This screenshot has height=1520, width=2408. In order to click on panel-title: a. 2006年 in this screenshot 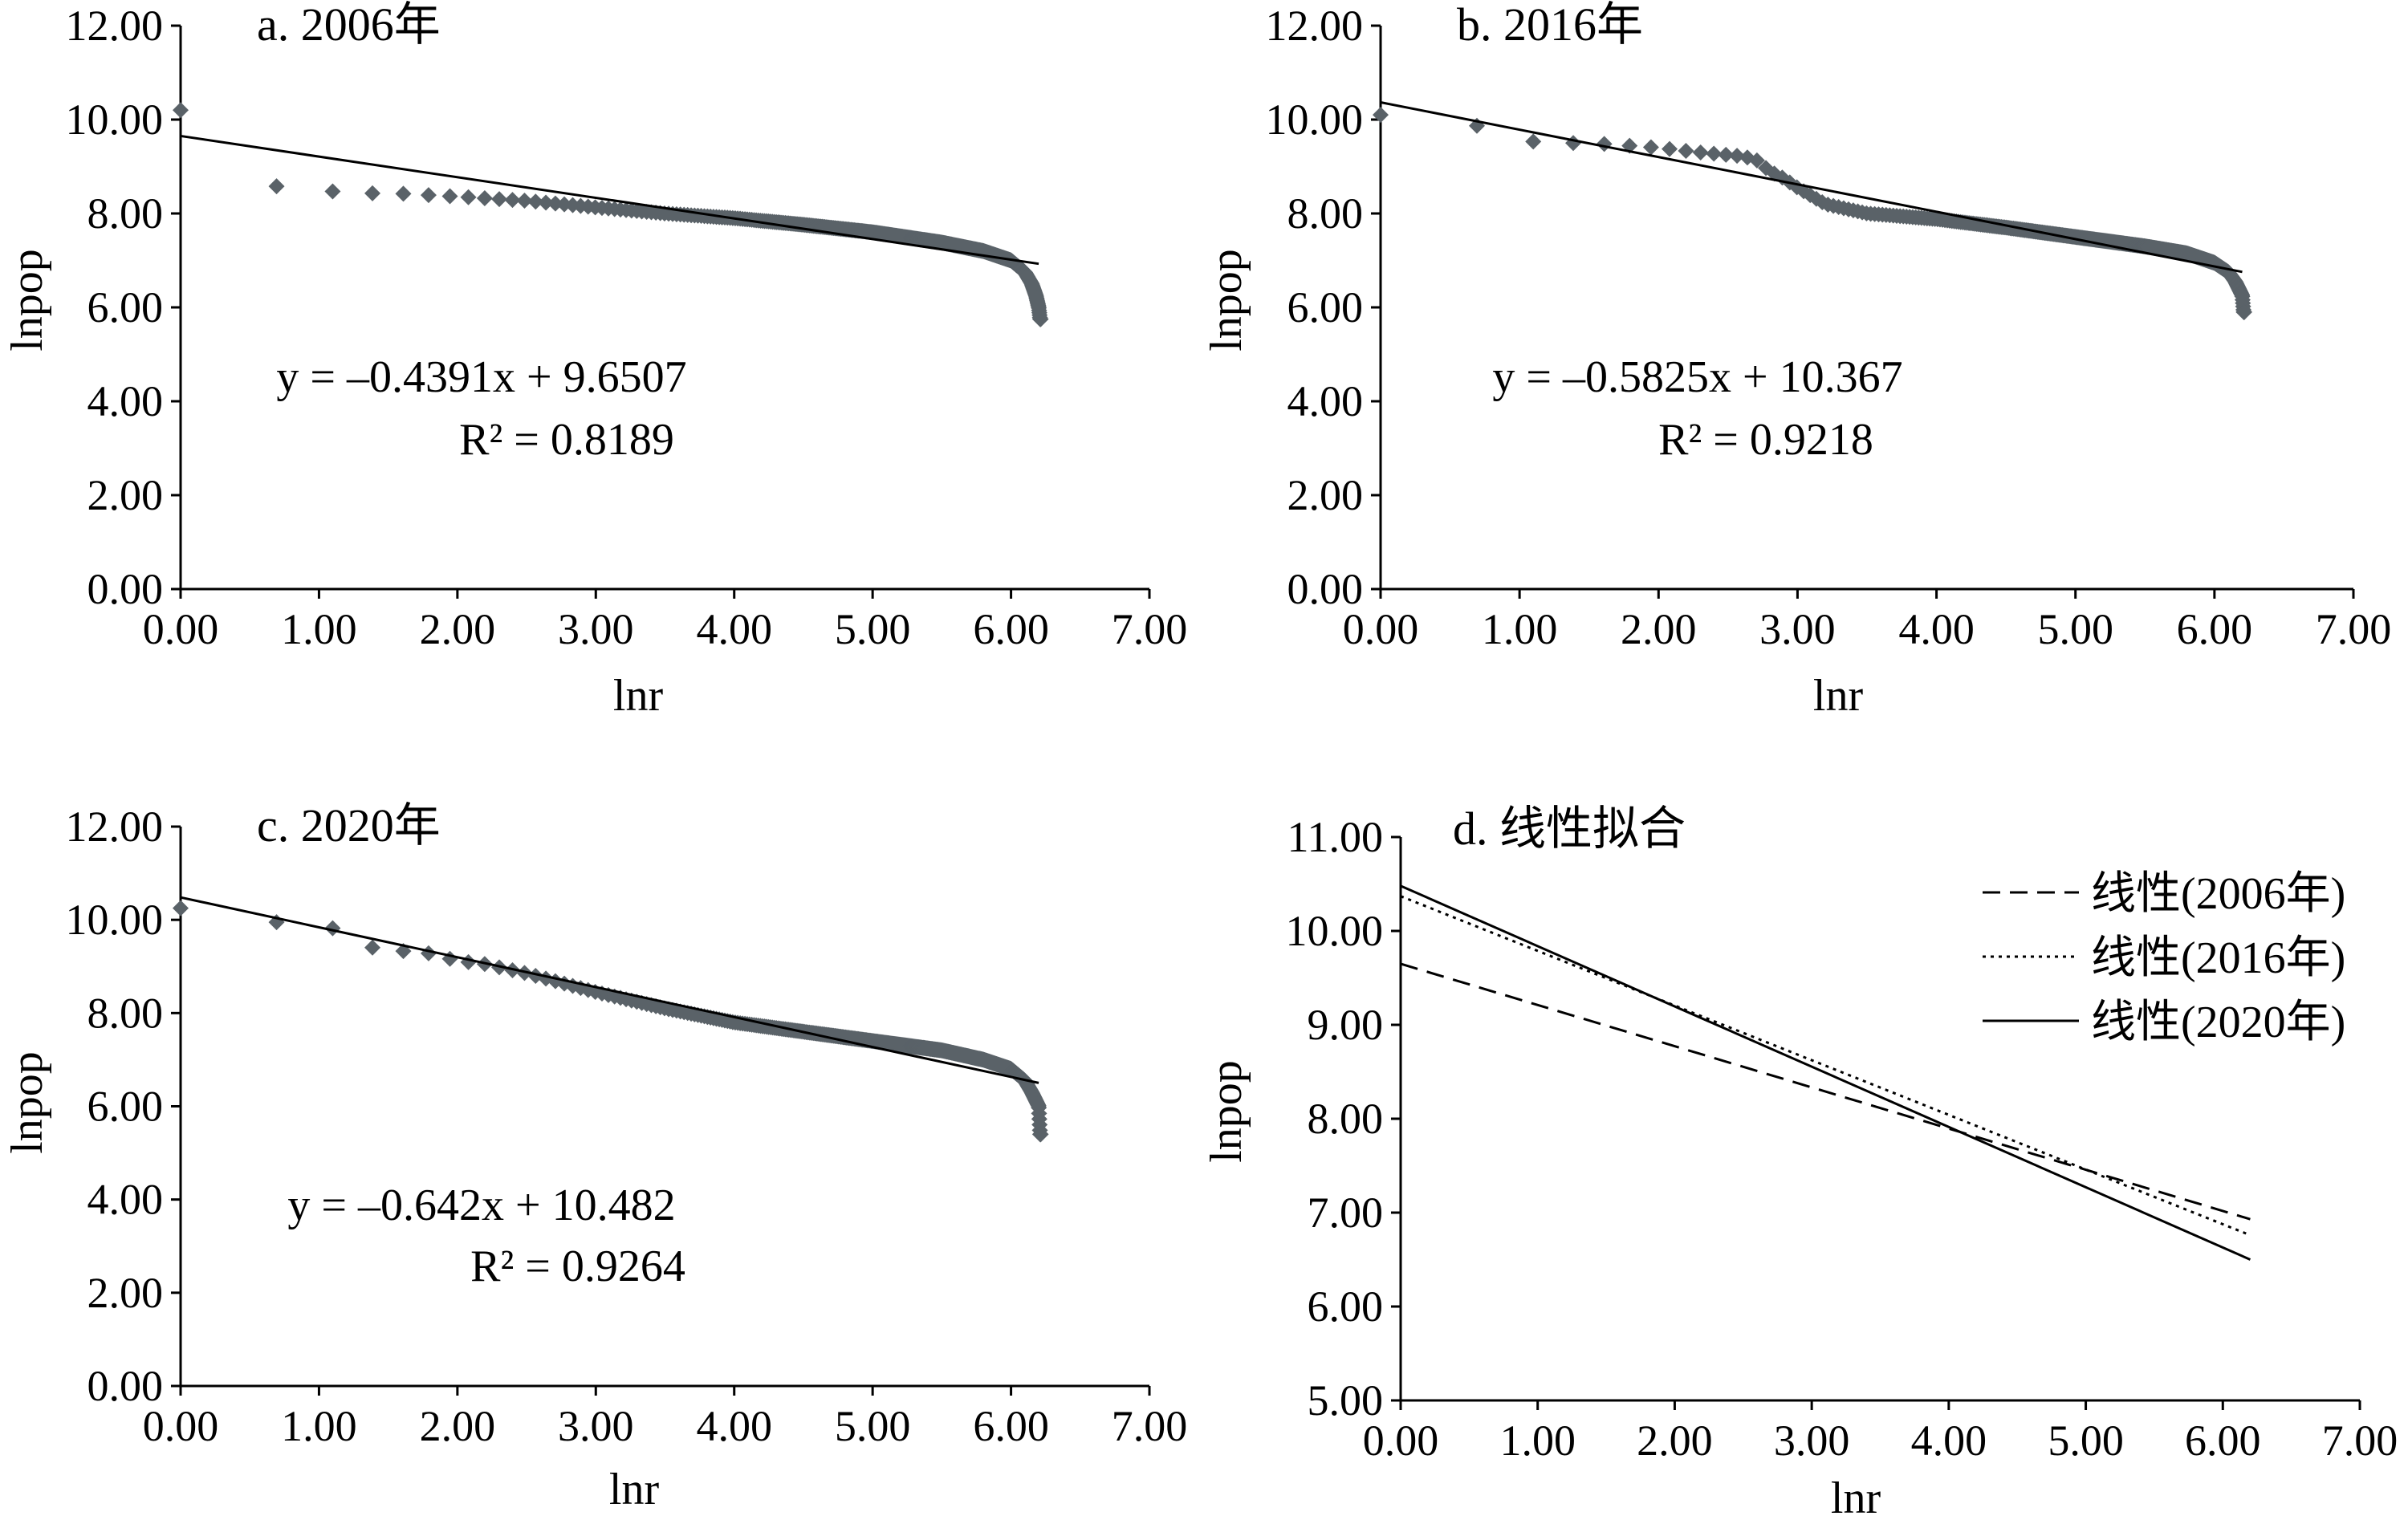, I will do `click(349, 25)`.